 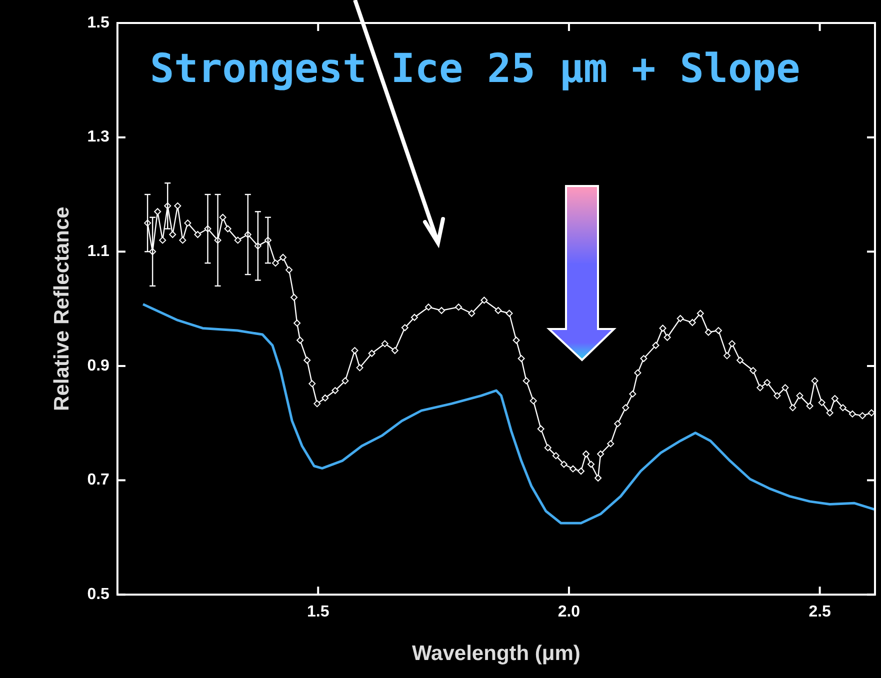 I want to click on y-axis-title: Relative Reflectance, so click(x=62, y=308).